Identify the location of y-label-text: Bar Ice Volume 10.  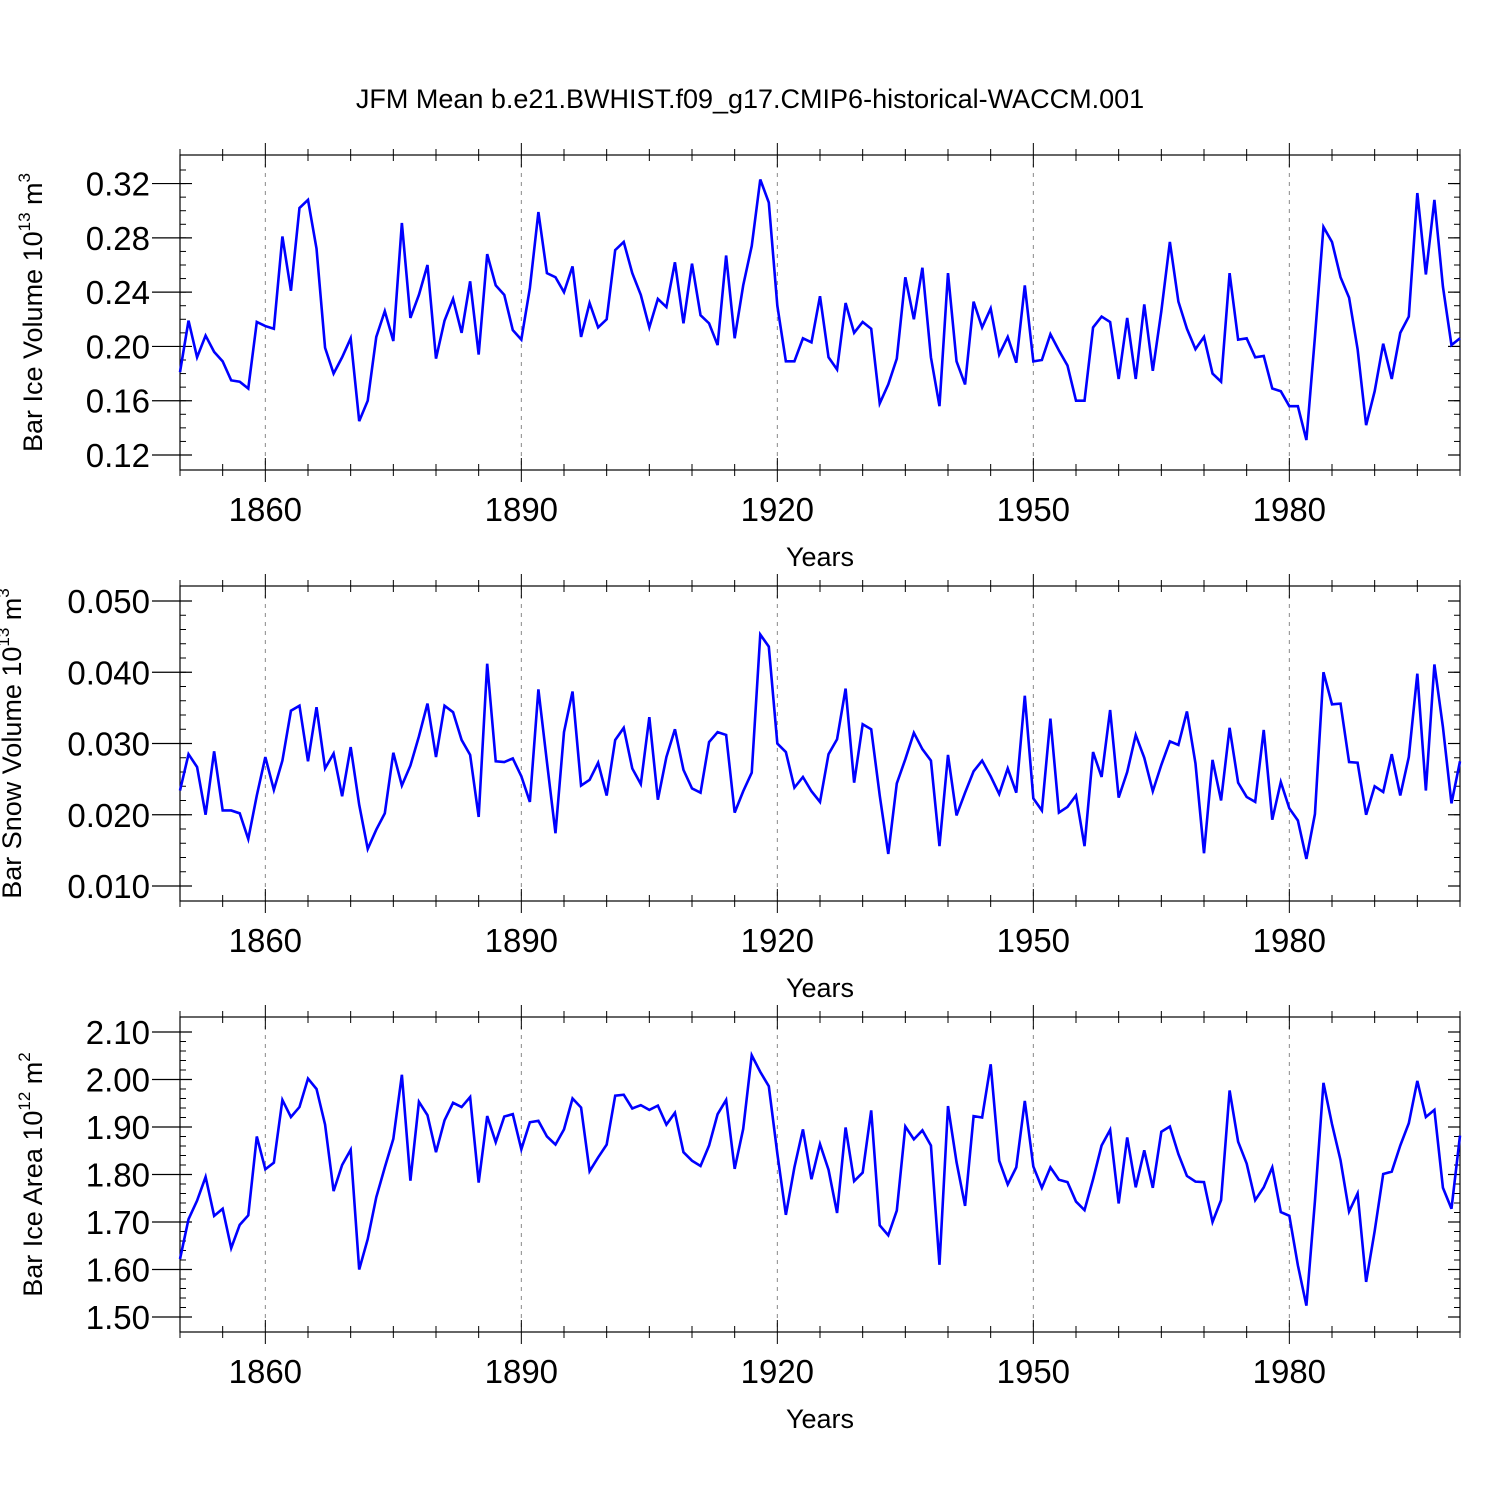
(33, 341).